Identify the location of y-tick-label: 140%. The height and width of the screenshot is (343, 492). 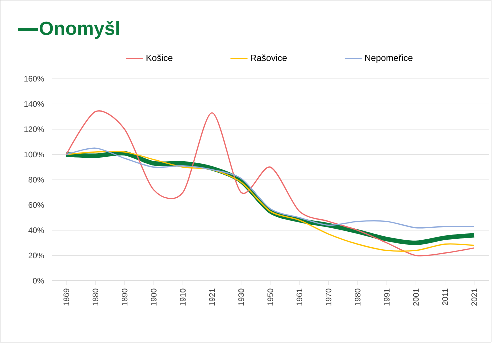
(34, 104).